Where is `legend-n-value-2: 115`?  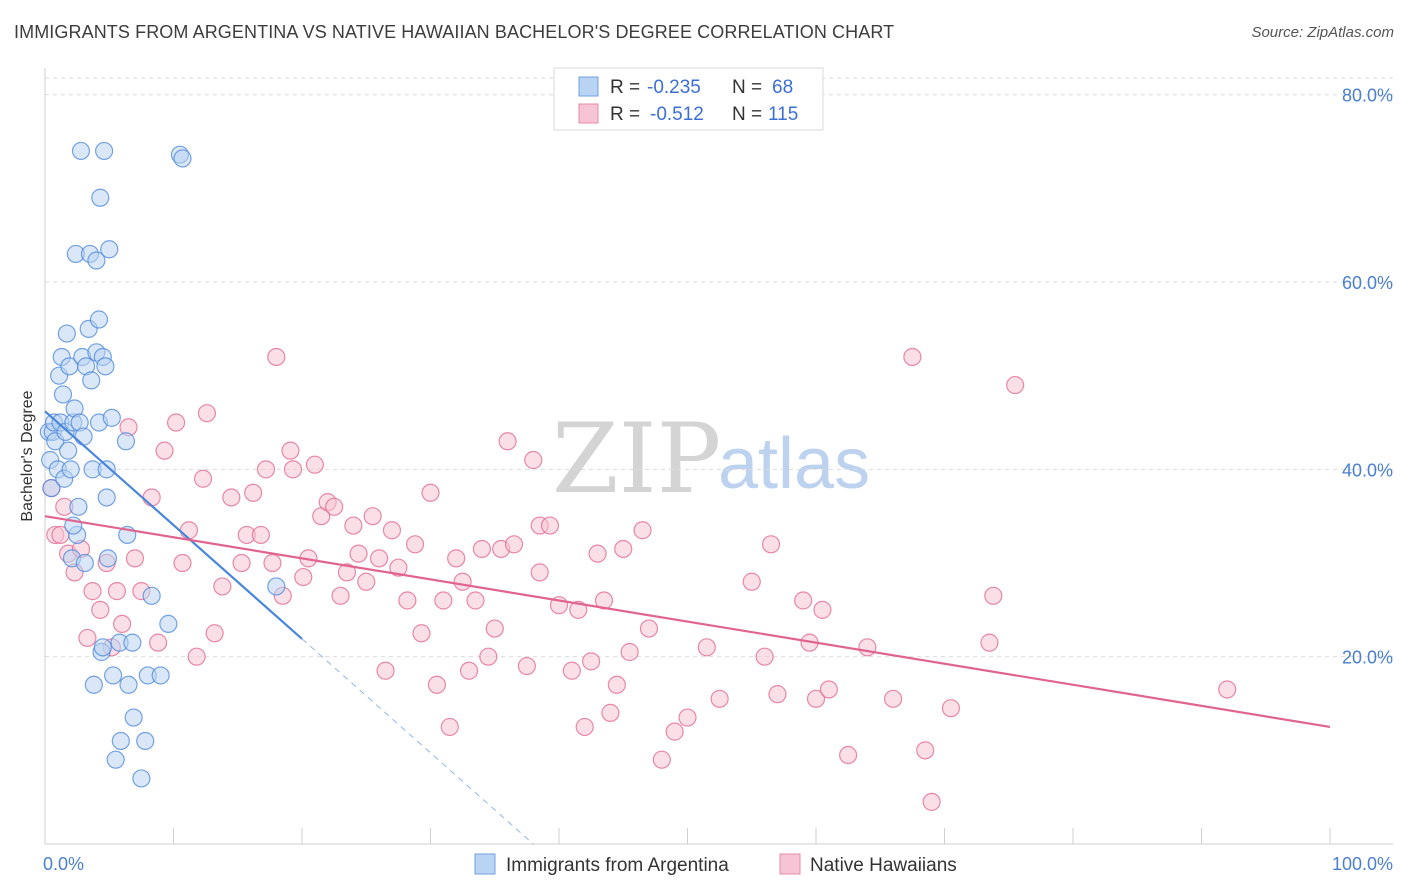 legend-n-value-2: 115 is located at coordinates (783, 114).